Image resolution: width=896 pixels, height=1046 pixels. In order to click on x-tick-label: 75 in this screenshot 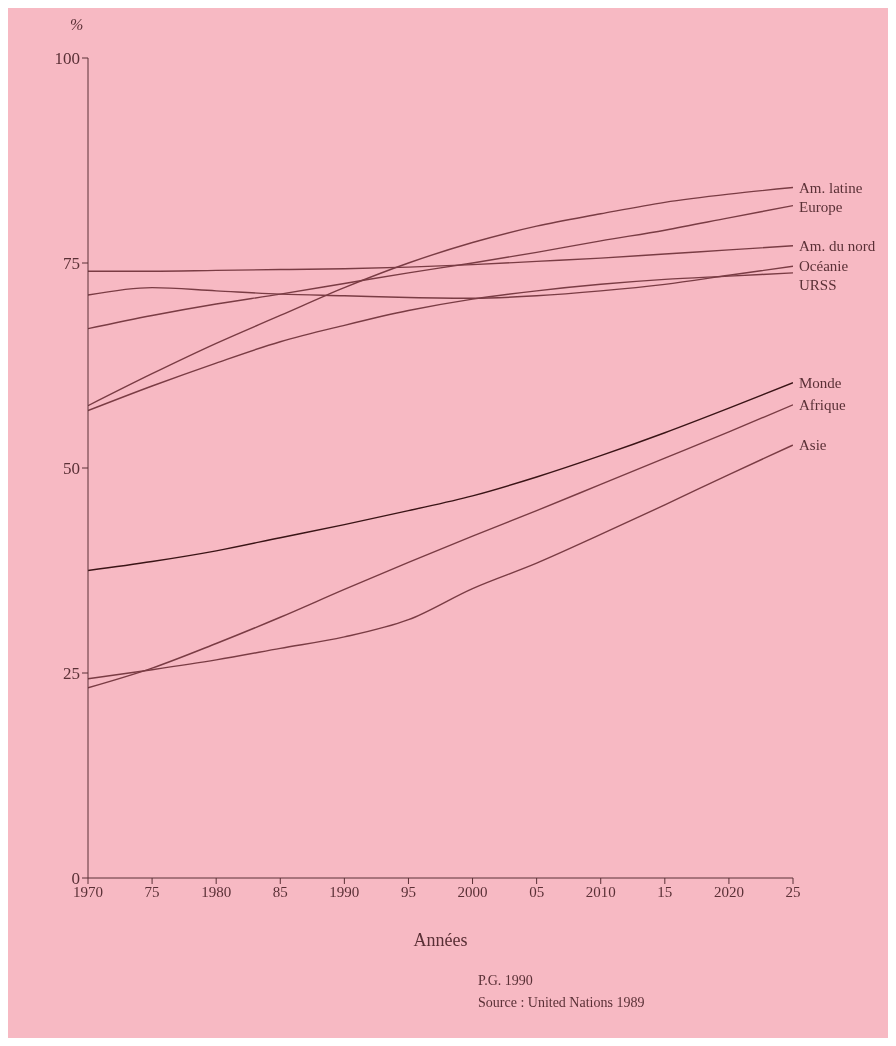, I will do `click(152, 891)`.